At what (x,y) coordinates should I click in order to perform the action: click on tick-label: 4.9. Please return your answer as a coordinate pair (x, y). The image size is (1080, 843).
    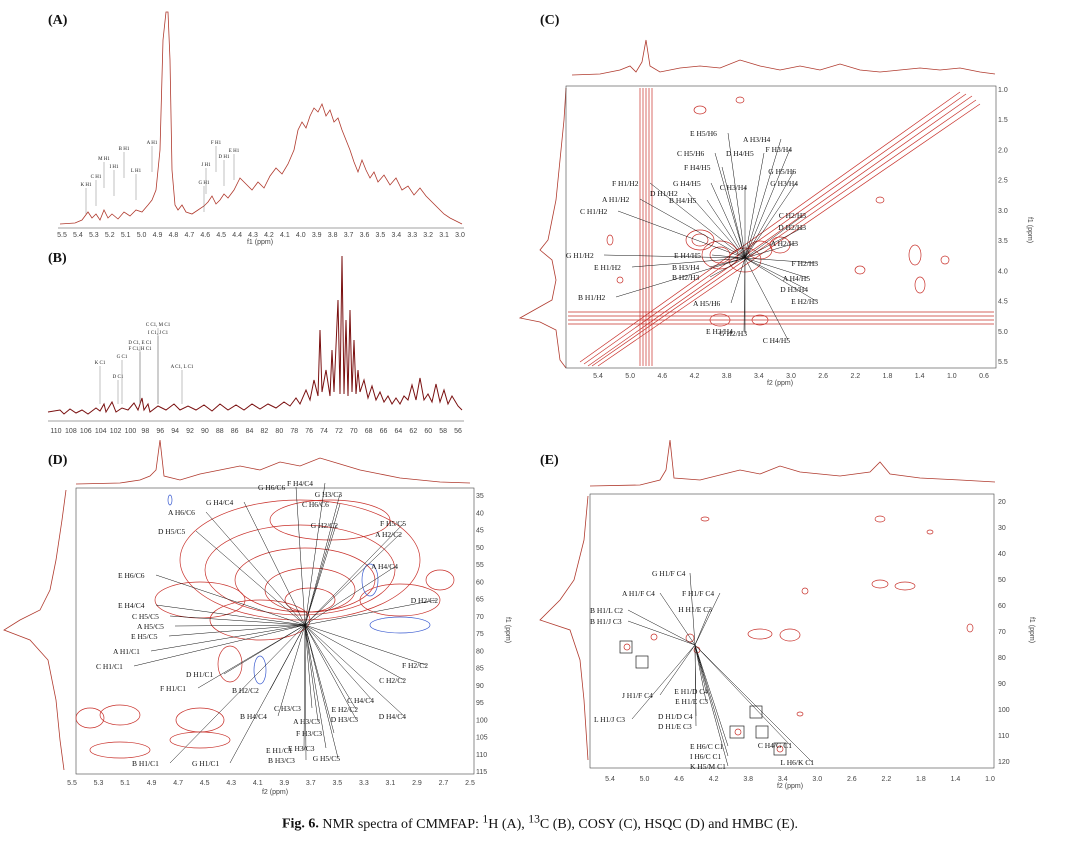
    Looking at the image, I should click on (158, 235).